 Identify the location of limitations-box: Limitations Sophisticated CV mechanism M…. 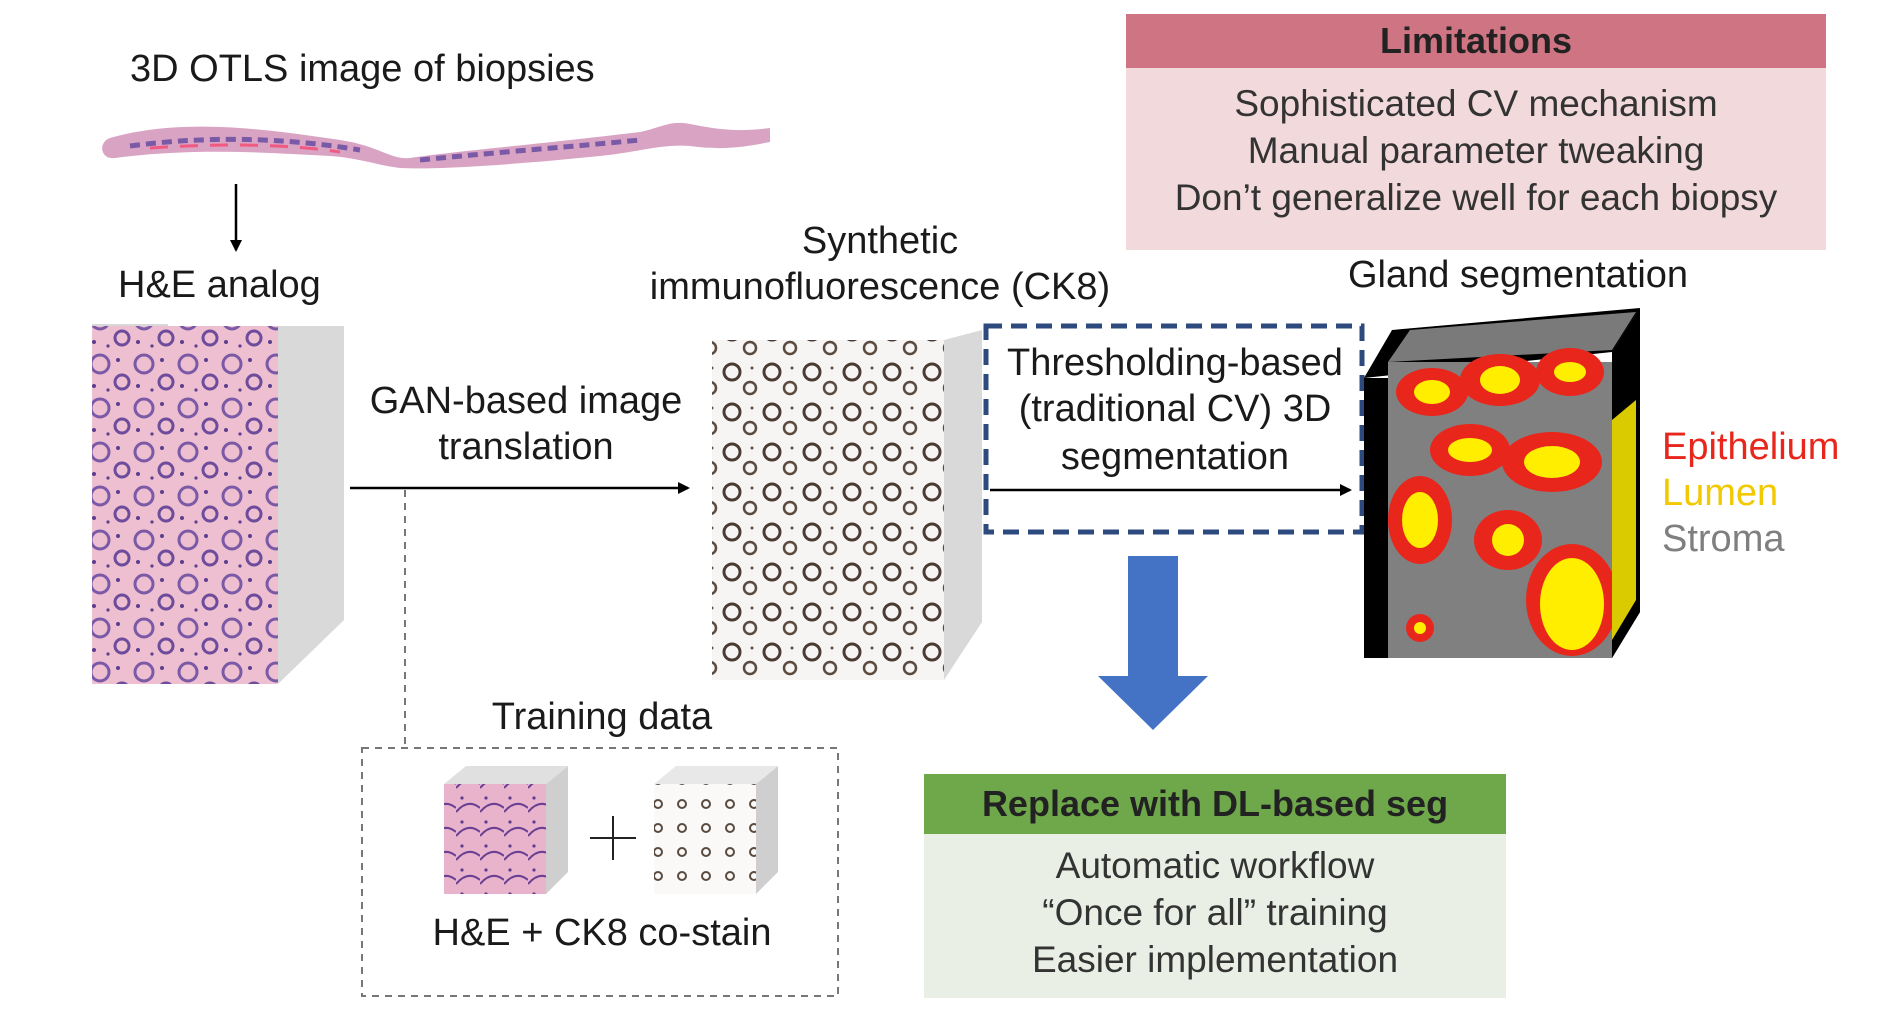
(1476, 132).